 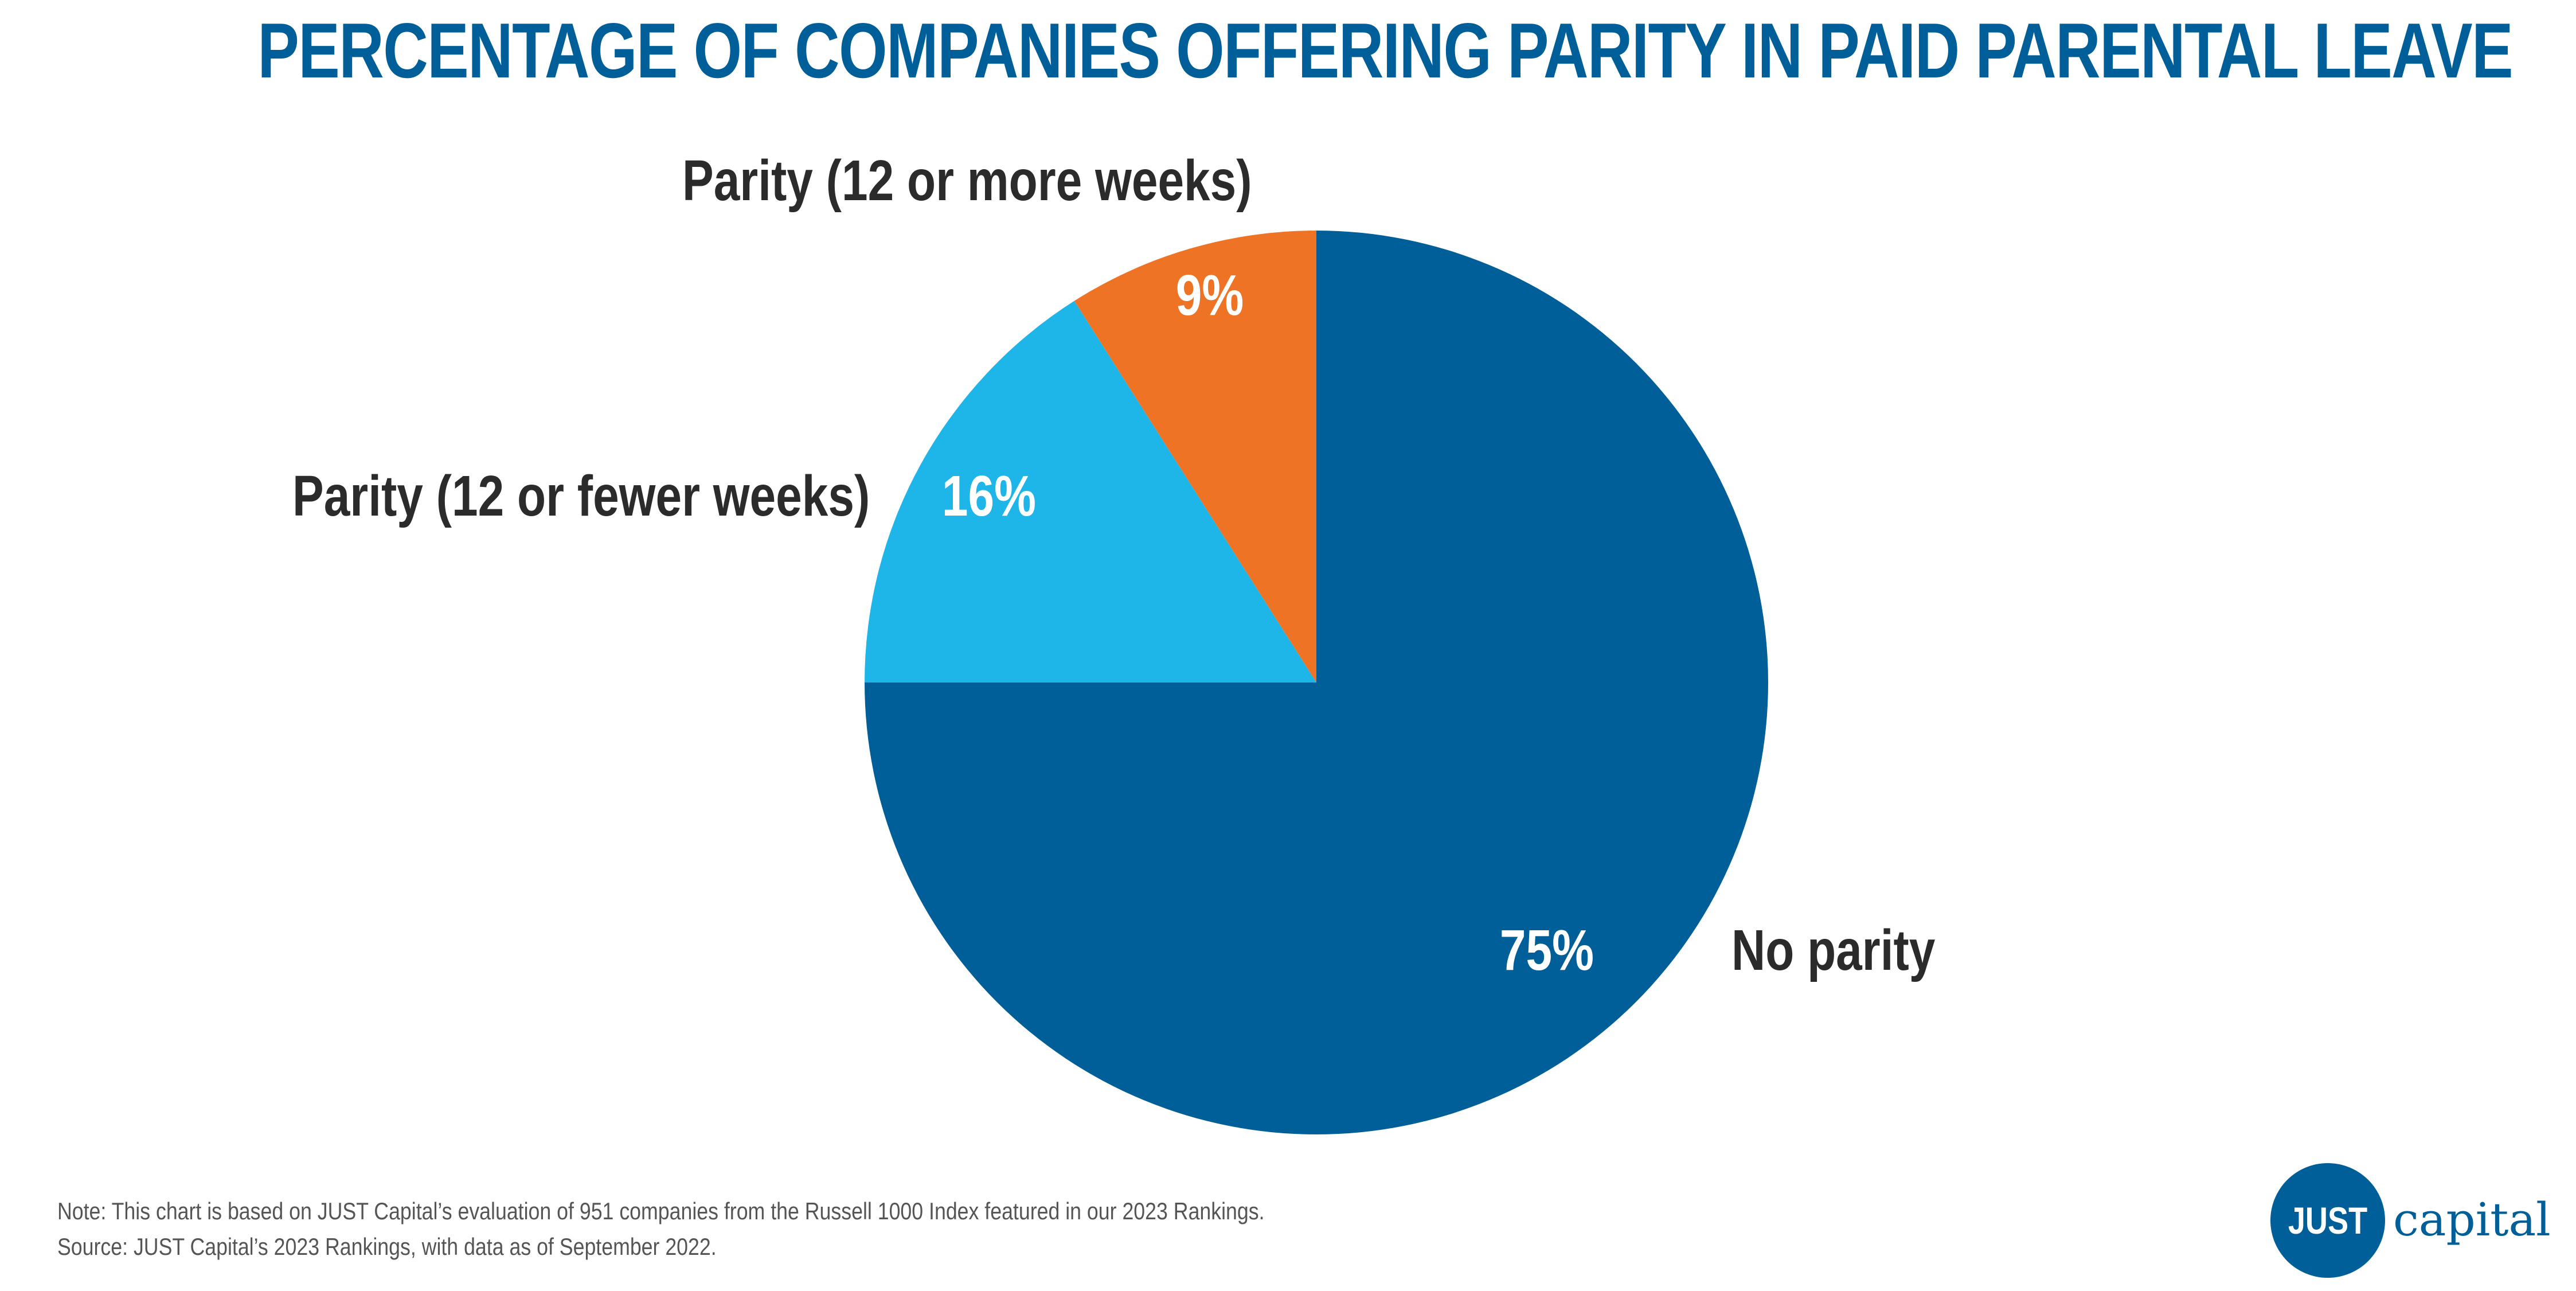 I want to click on slice-value-parity-12-or-fewer: 16%, so click(x=989, y=496).